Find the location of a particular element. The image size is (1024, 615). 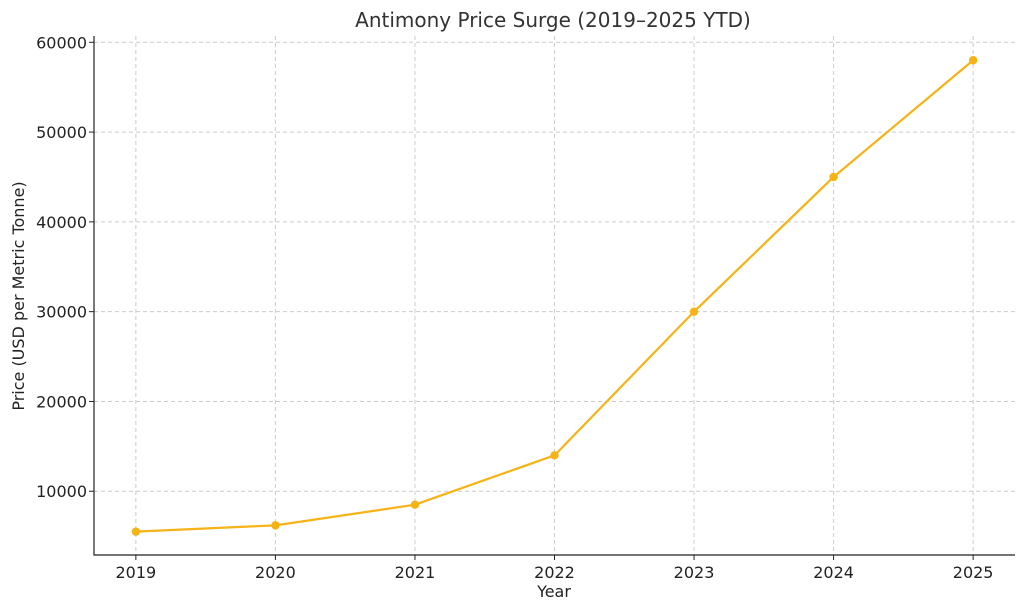

y-tick-label: 60000 is located at coordinates (61, 42).